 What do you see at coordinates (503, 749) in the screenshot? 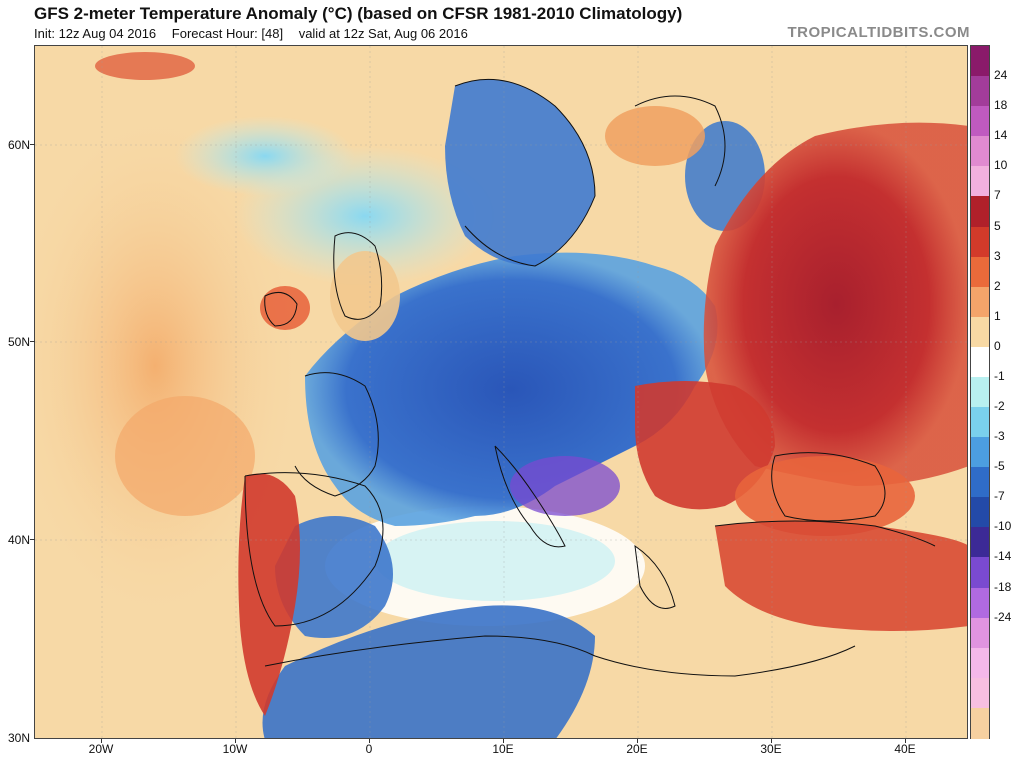
I see `lon-label-10e: 10E` at bounding box center [503, 749].